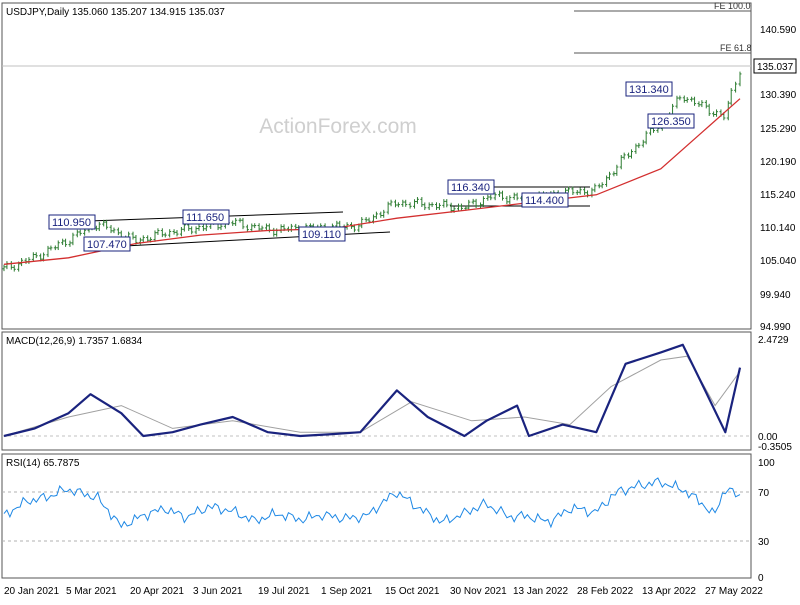 Image resolution: width=800 pixels, height=605 pixels. Describe the element at coordinates (734, 591) in the screenshot. I see `x-tick-label: 27 May 2022` at that location.